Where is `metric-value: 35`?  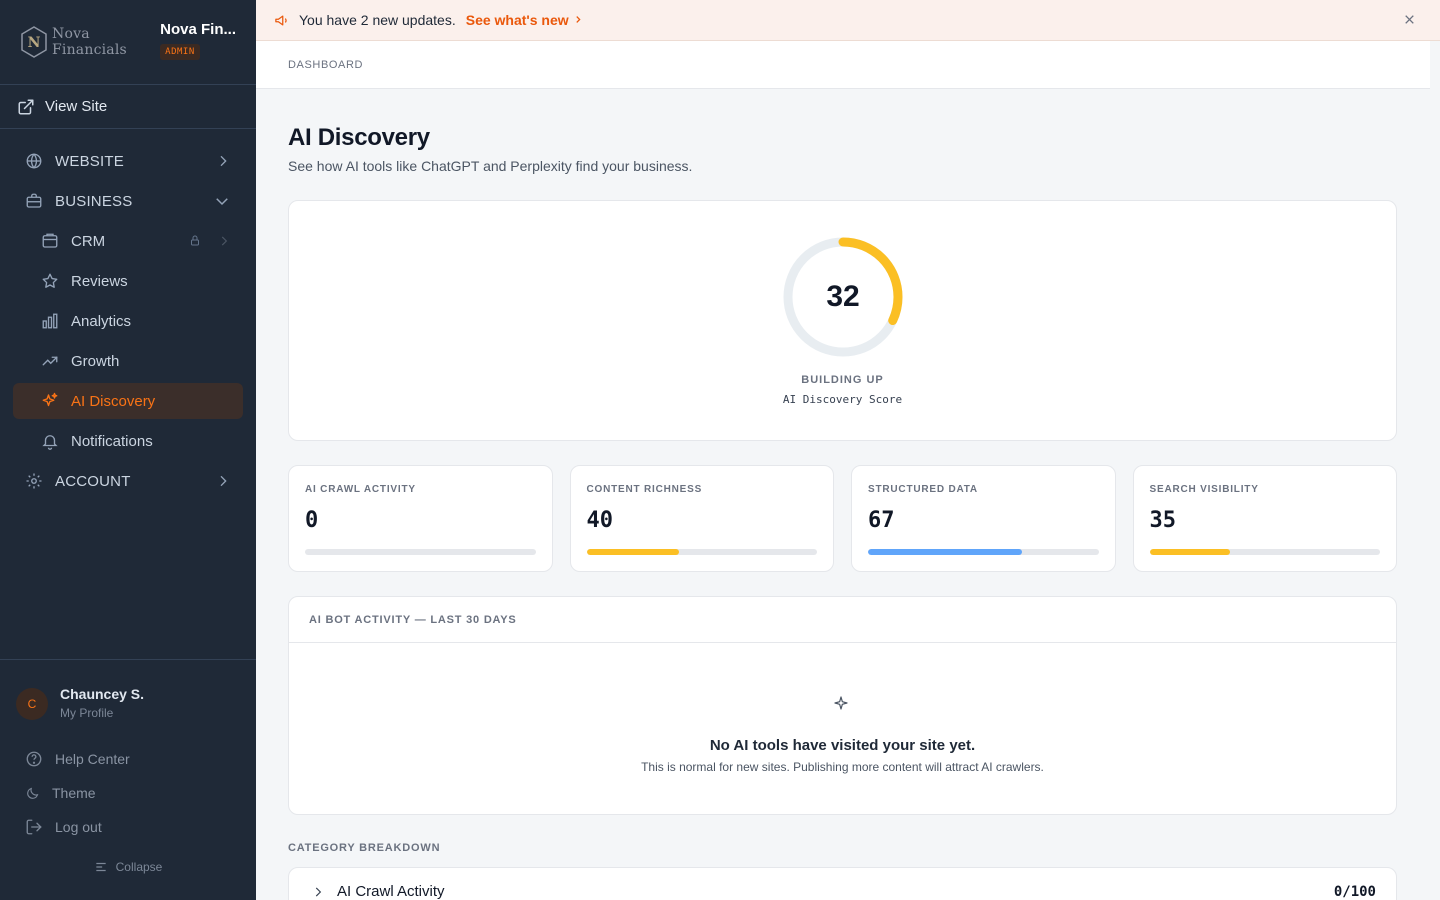
metric-value: 35 is located at coordinates (1163, 520).